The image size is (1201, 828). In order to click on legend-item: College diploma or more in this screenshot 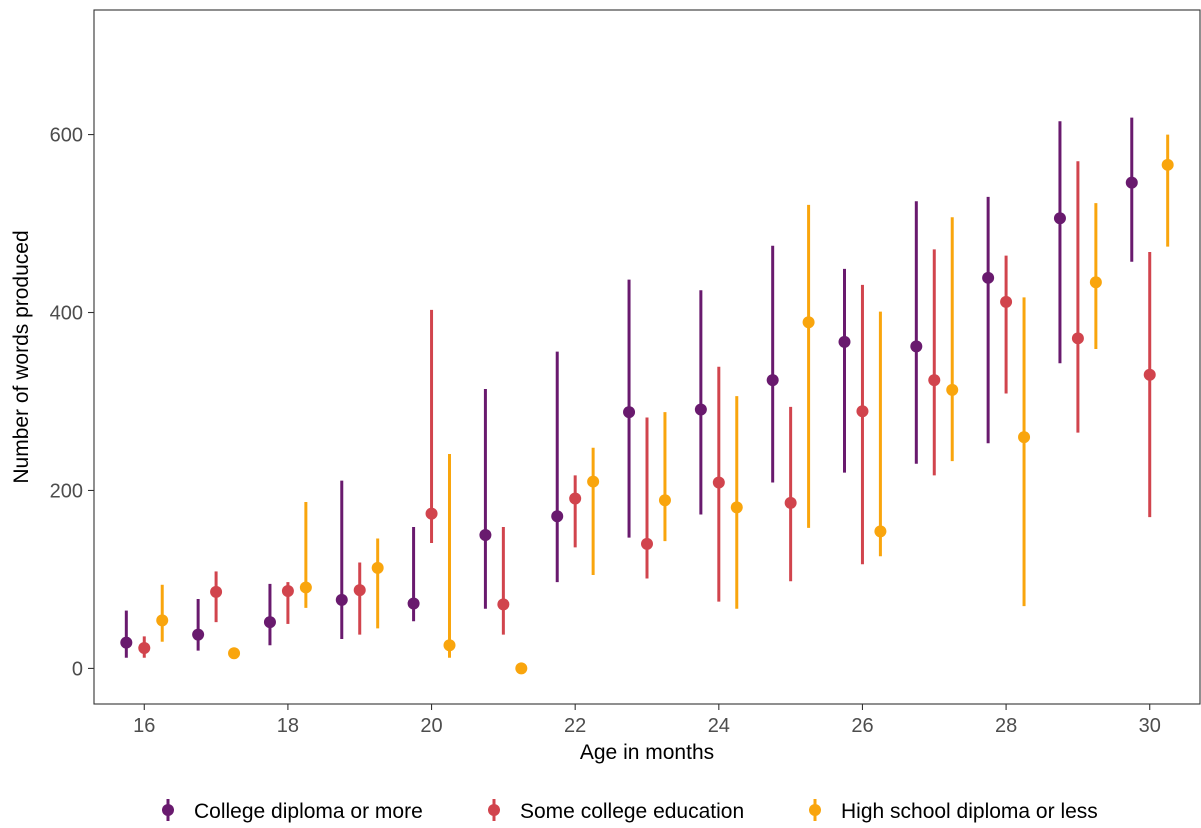, I will do `click(292, 811)`.